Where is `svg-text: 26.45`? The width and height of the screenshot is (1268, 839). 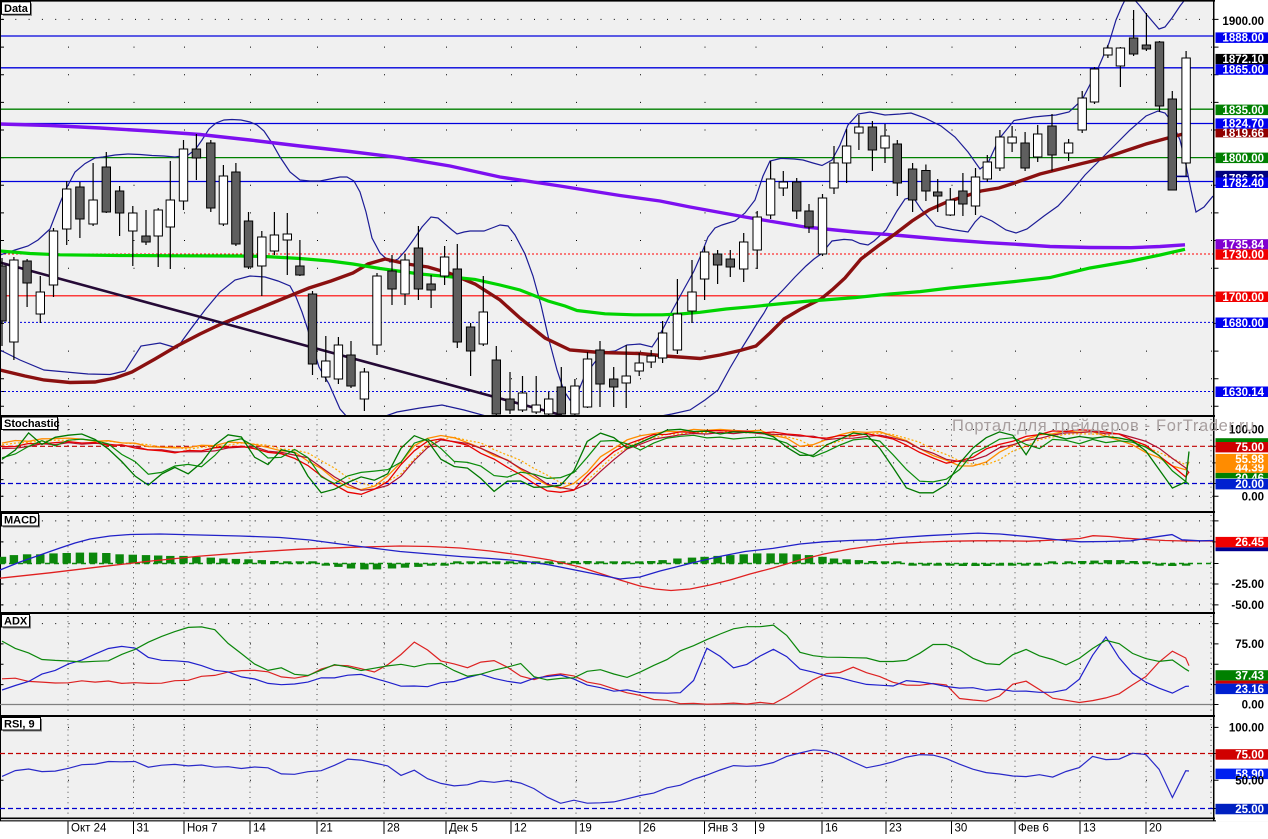
svg-text: 26.45 is located at coordinates (1249, 543).